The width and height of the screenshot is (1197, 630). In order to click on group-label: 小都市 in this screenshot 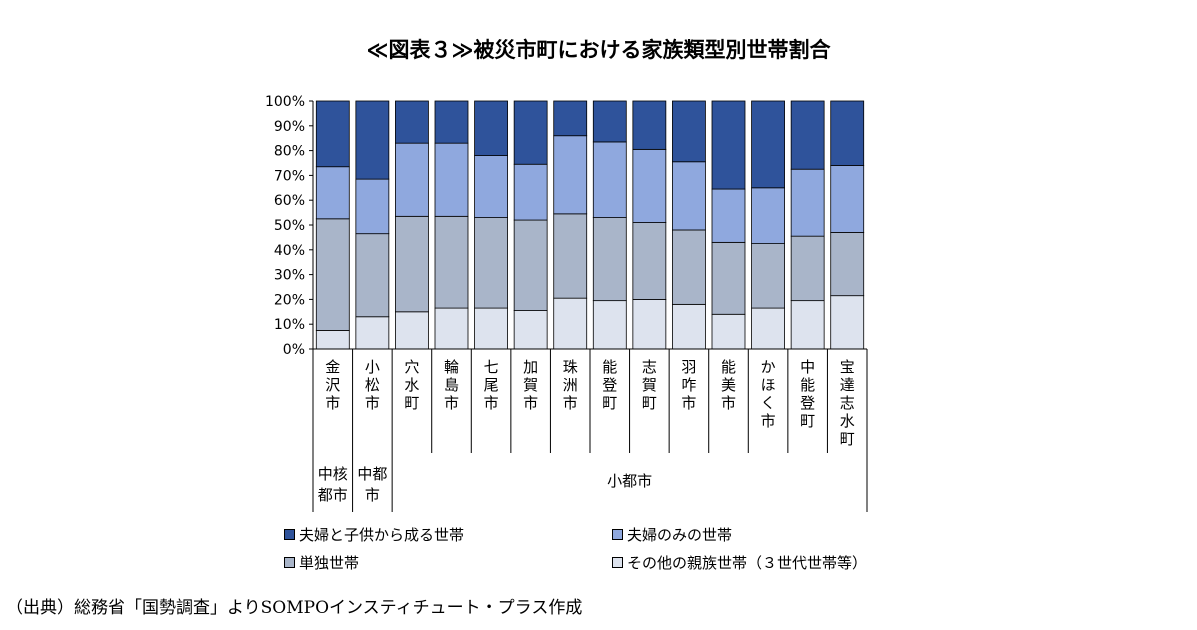, I will do `click(629, 481)`.